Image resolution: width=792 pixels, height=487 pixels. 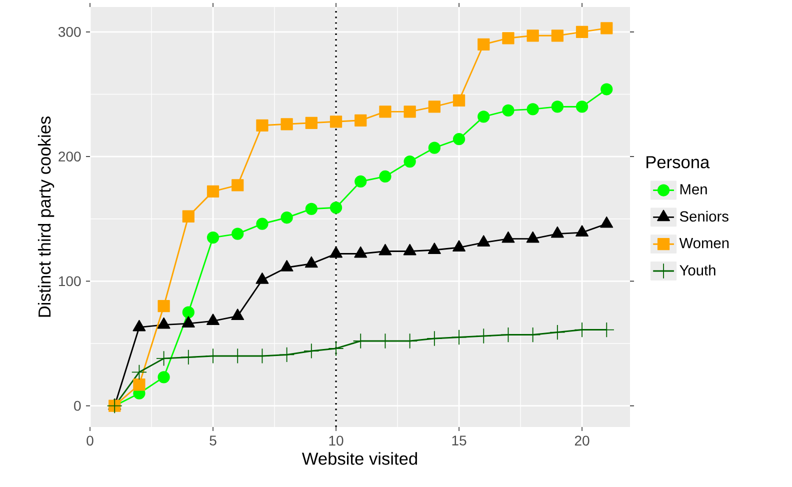 What do you see at coordinates (90, 441) in the screenshot?
I see `x-tick-label: 0` at bounding box center [90, 441].